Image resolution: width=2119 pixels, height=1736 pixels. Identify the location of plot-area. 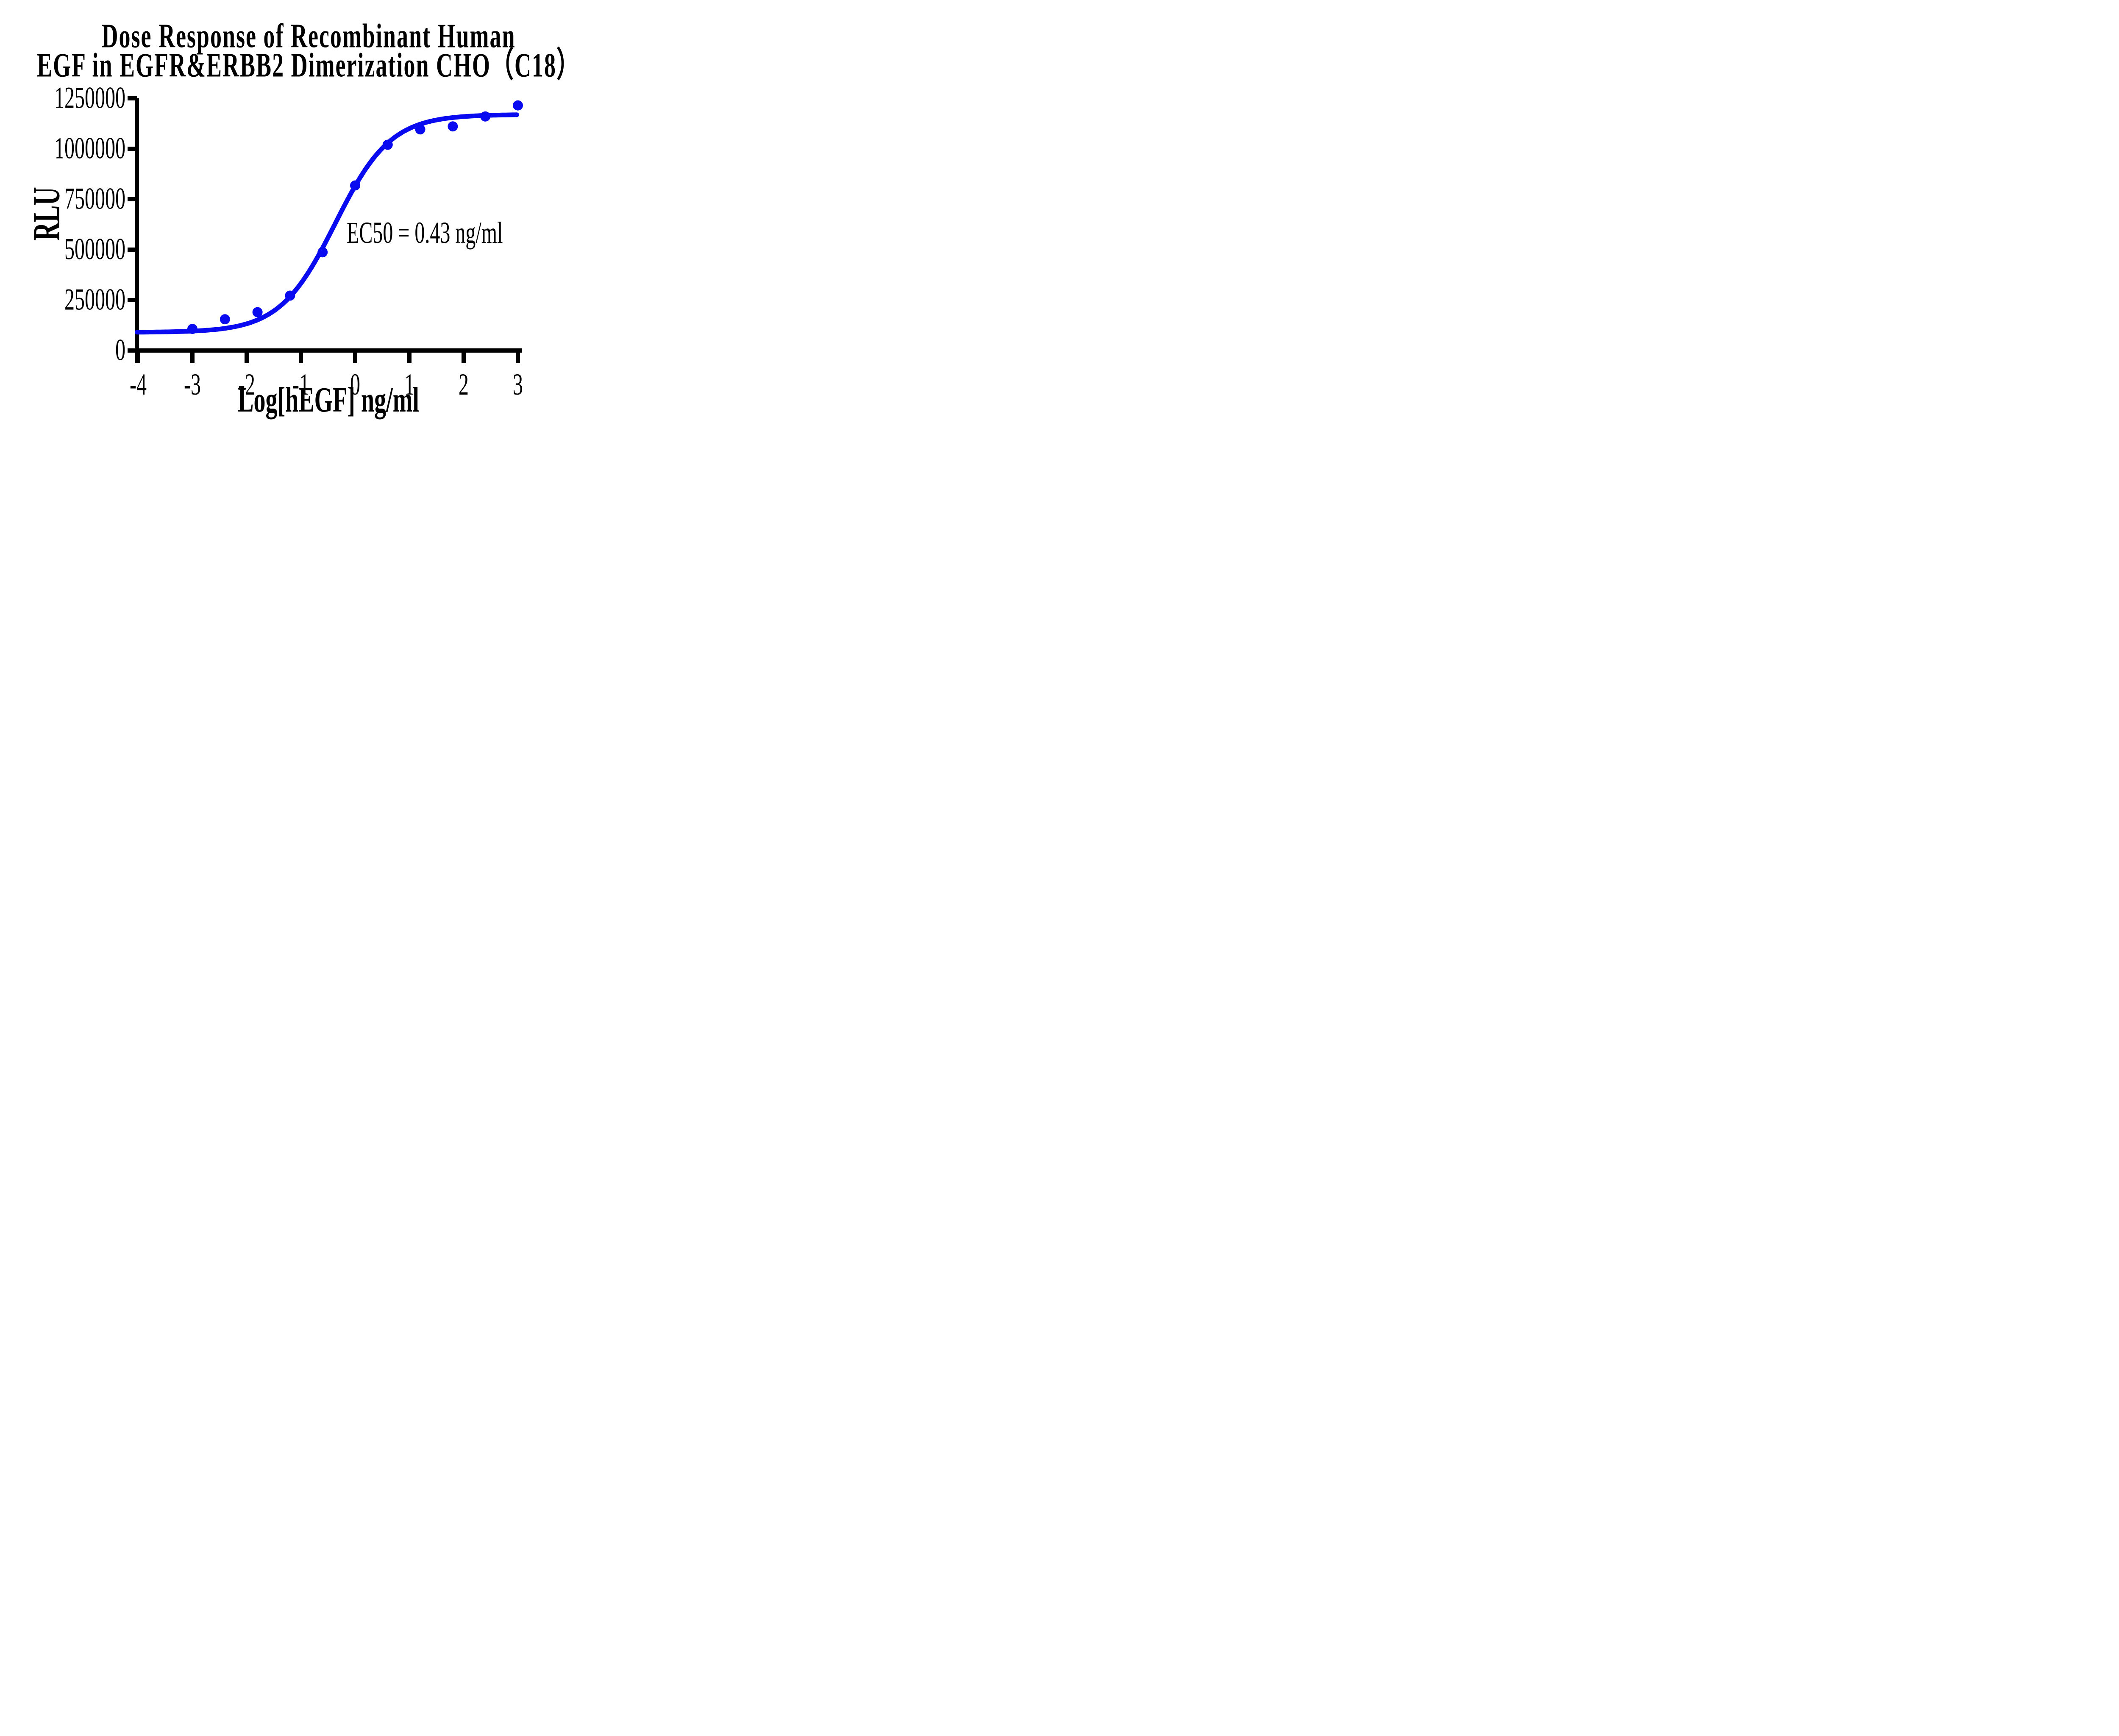
(326, 229).